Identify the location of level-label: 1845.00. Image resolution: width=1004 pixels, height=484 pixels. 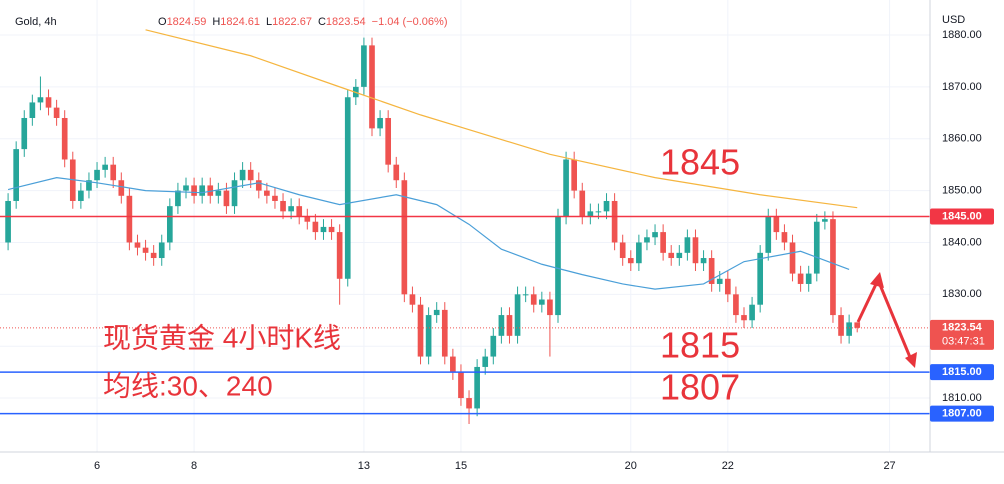
(962, 216).